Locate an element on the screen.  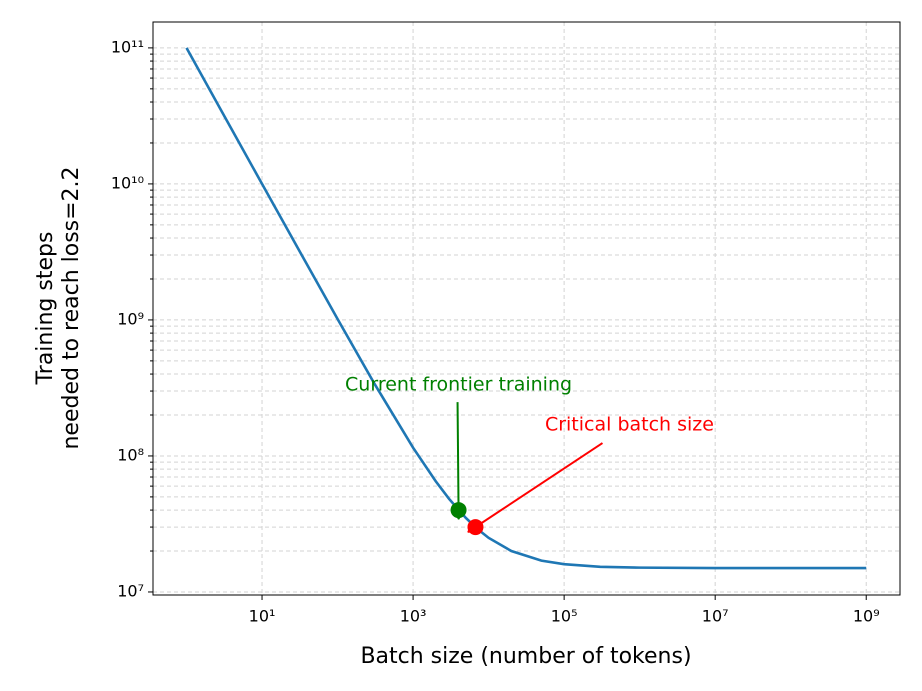
y-axis-label: Training steps is located at coordinates (45, 309).